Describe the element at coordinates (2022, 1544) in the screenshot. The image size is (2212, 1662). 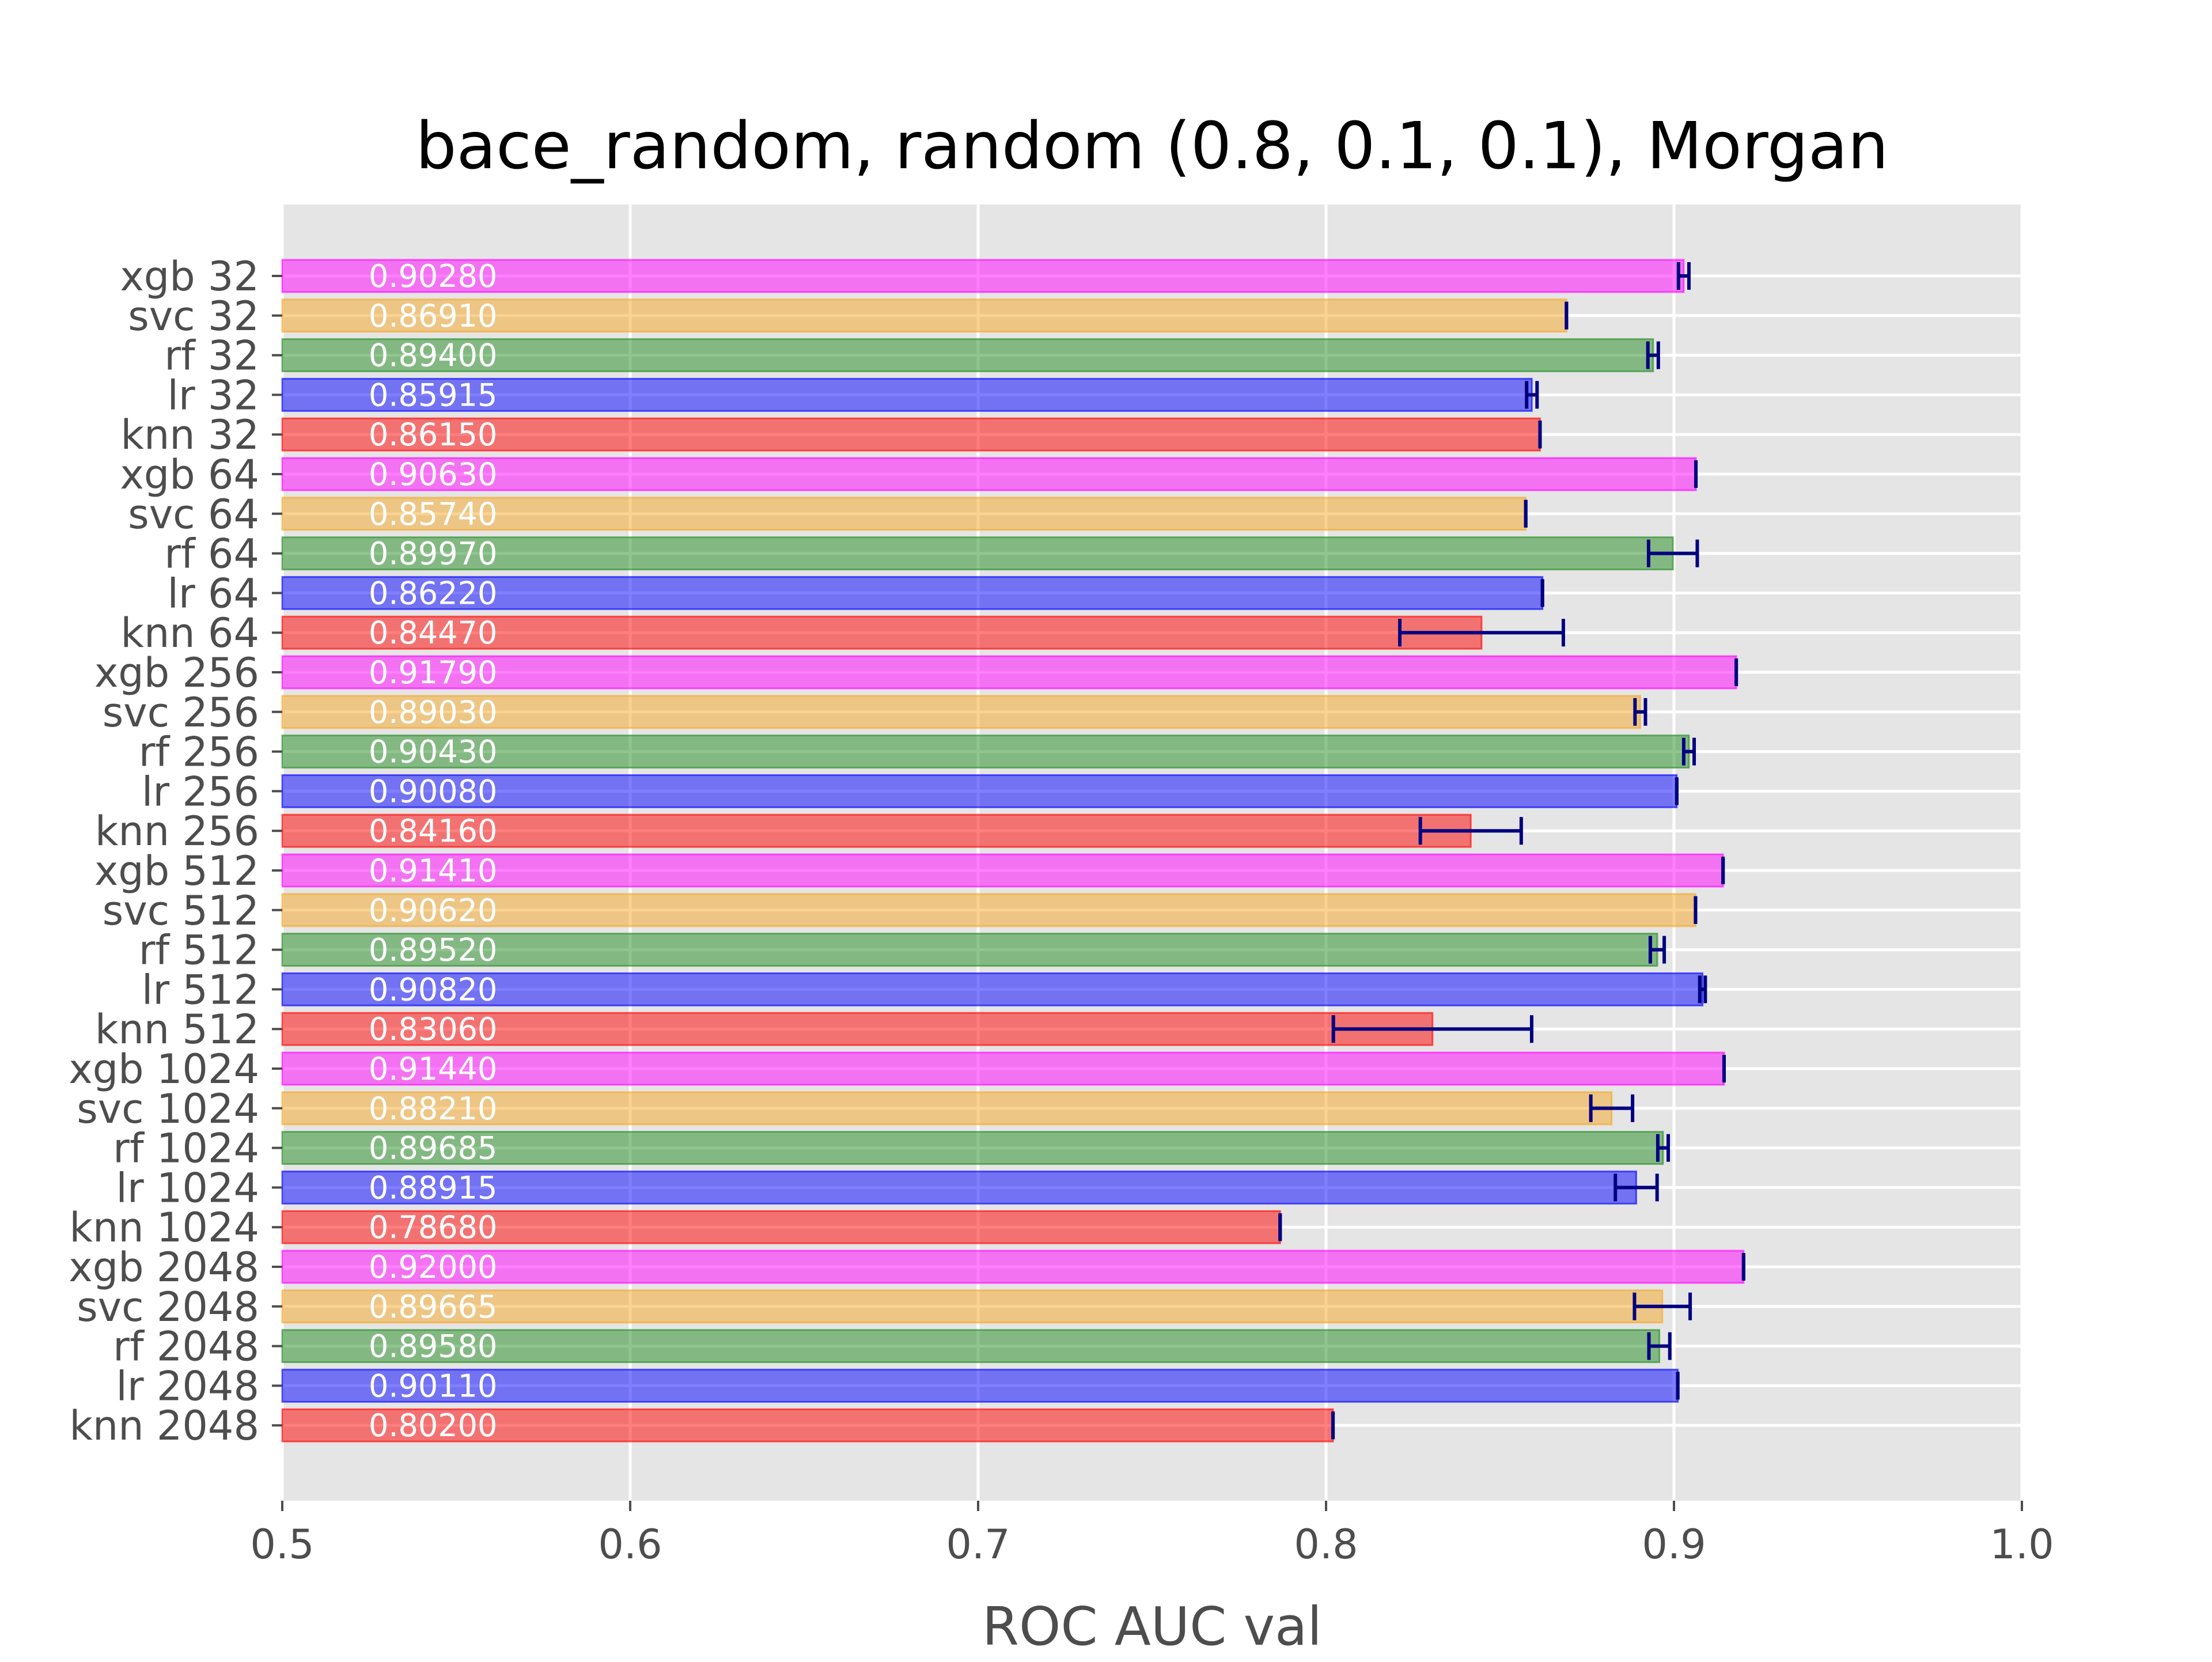
I see `x-tick-label: 1.0` at that location.